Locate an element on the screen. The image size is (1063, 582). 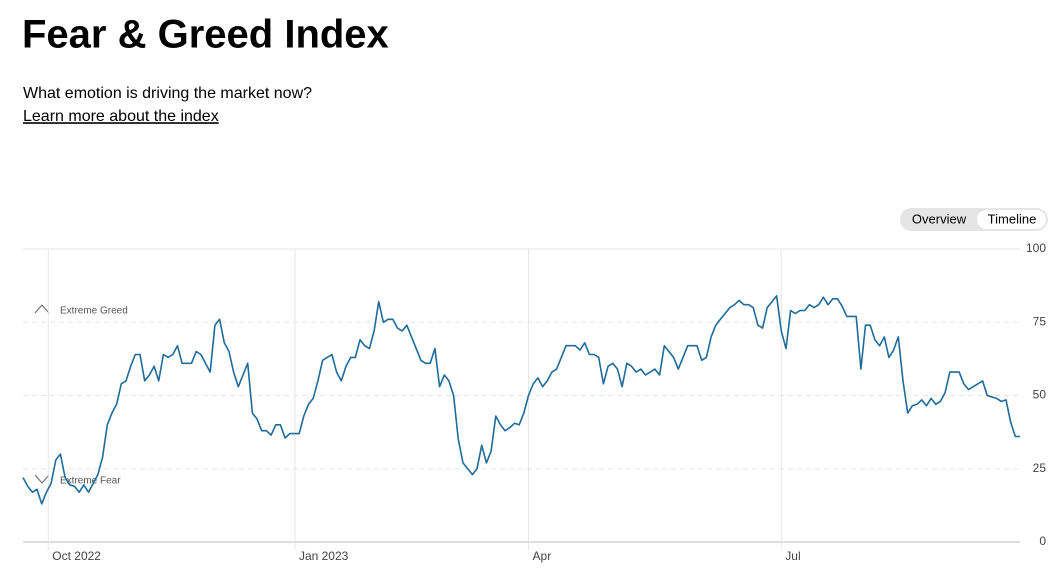
y-tick-label: 75 is located at coordinates (1040, 321).